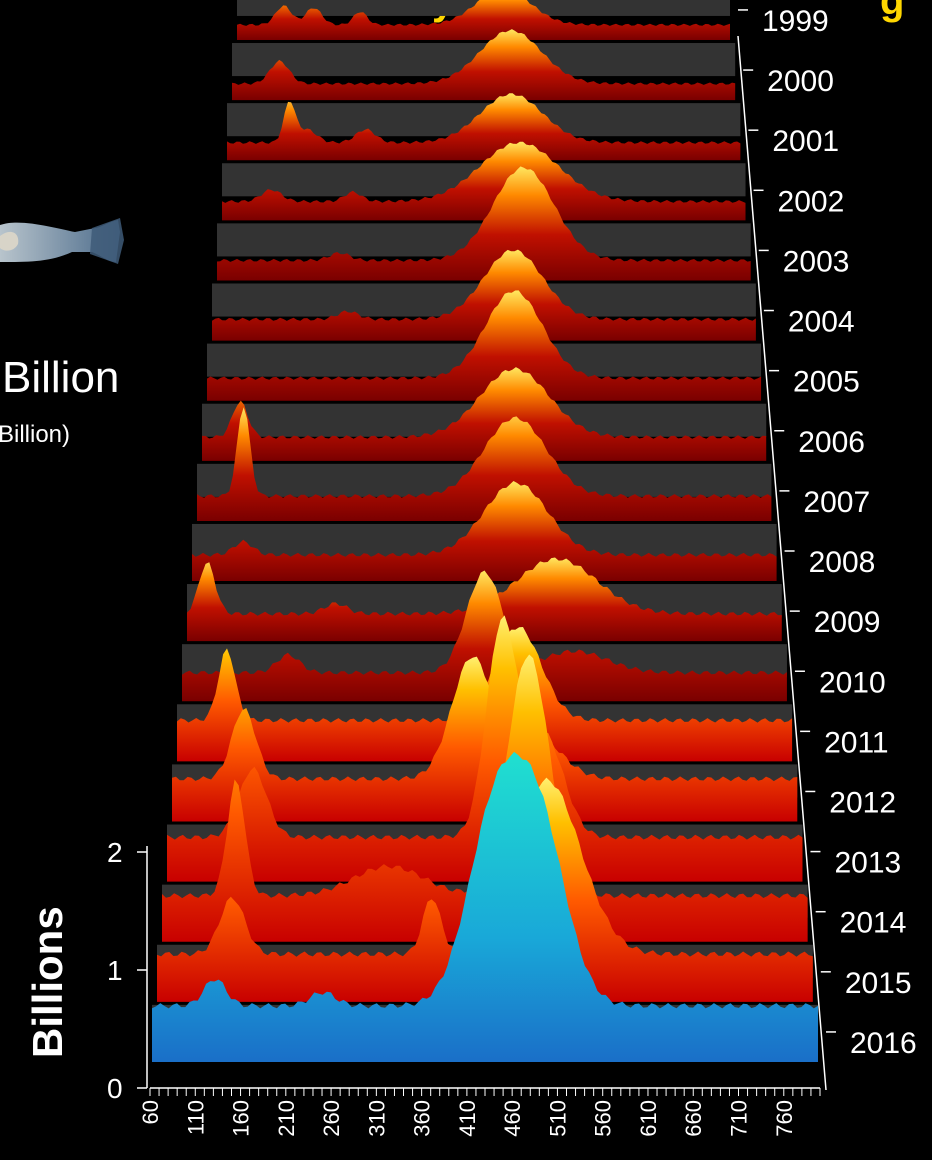  What do you see at coordinates (811, 201) in the screenshot?
I see `year-label-2002: 2002` at bounding box center [811, 201].